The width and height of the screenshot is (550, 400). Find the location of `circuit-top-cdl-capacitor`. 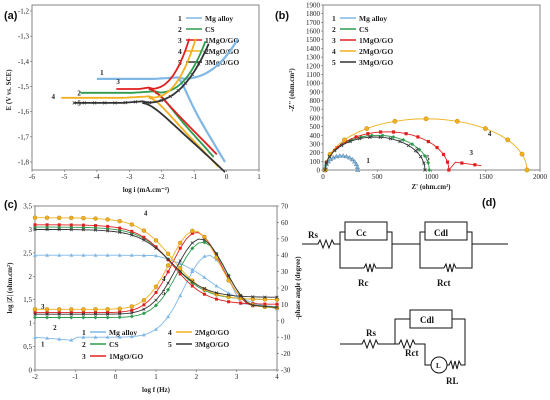

circuit-top-cdl-capacitor is located at coordinates (446, 231).